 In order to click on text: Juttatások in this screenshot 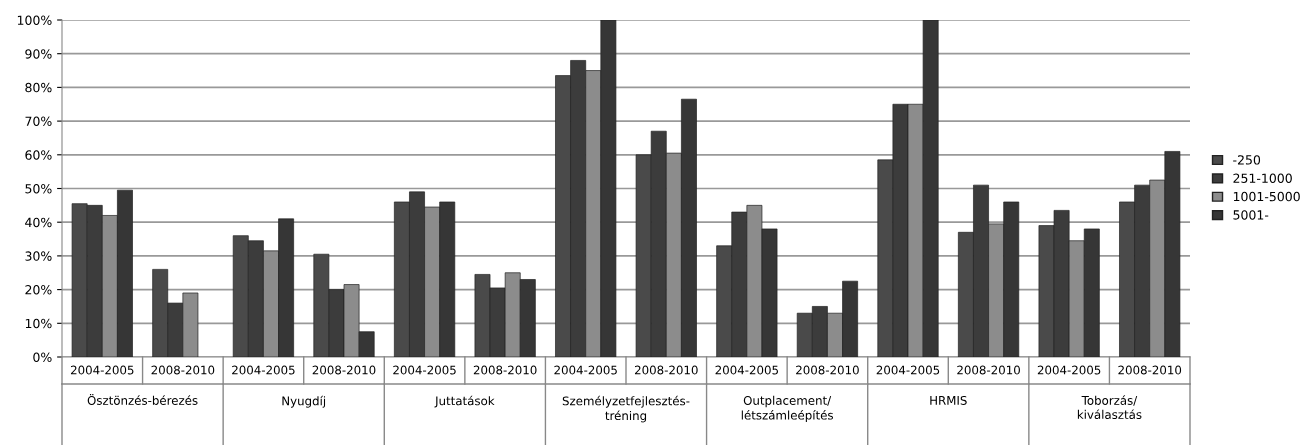, I will do `click(464, 401)`.